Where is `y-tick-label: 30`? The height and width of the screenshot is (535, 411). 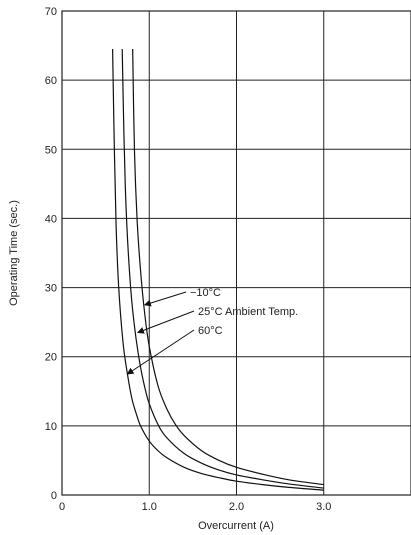
y-tick-label: 30 is located at coordinates (51, 289).